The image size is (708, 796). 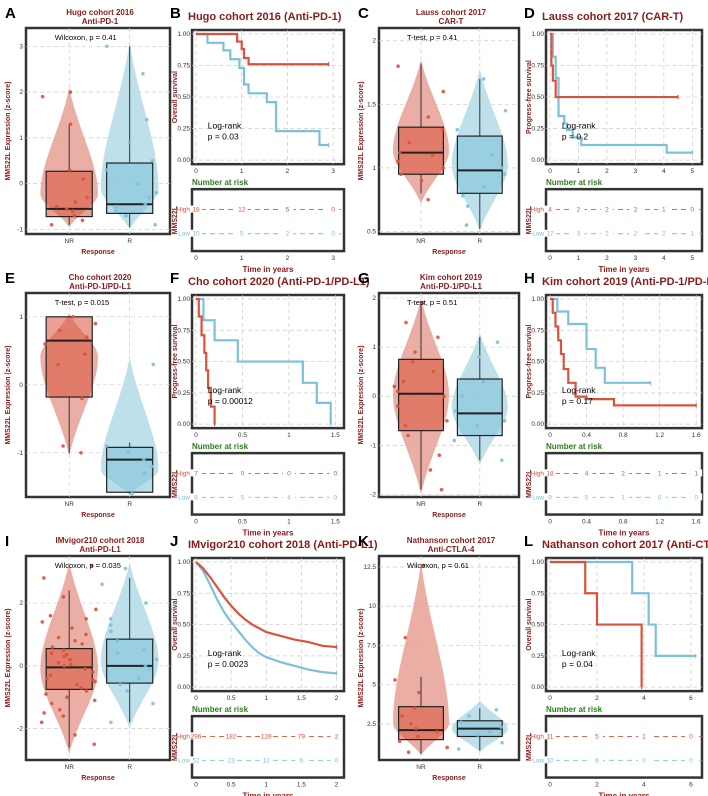 I want to click on x-tick-label: 0.8, so click(x=623, y=435).